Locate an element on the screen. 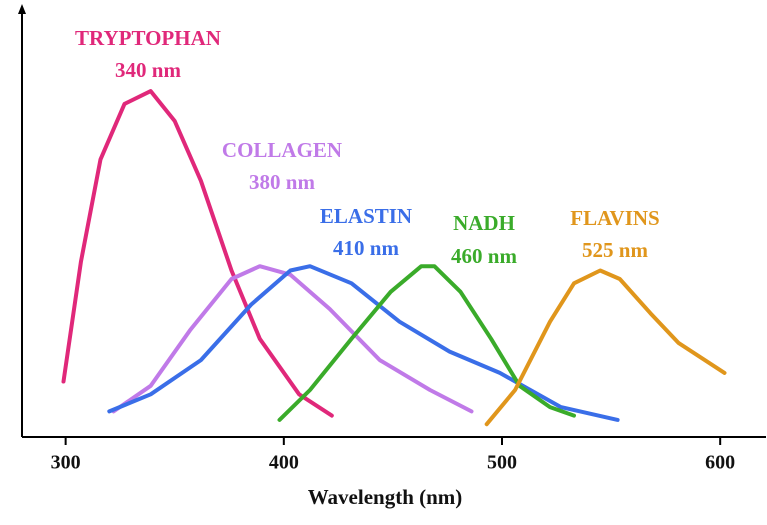 Image resolution: width=767 pixels, height=525 pixels. x-axis-label: Wavelength (nm) is located at coordinates (385, 497).